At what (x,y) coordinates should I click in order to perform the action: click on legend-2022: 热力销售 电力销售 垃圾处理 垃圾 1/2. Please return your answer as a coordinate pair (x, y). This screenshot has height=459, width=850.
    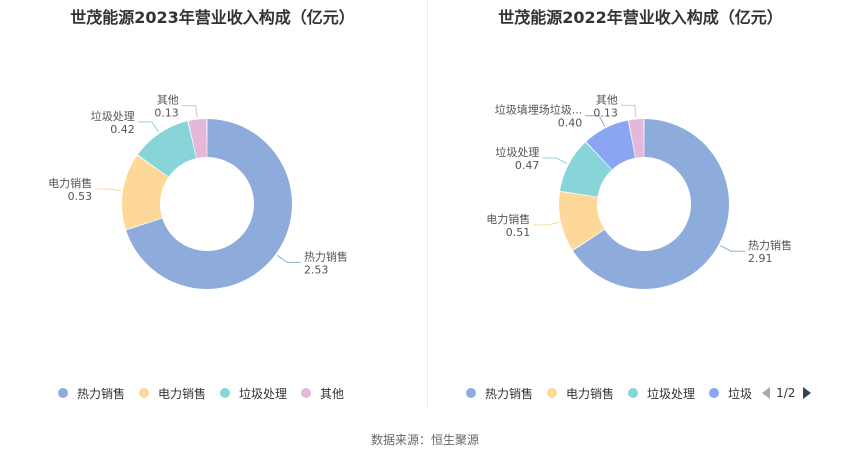
    Looking at the image, I should click on (639, 393).